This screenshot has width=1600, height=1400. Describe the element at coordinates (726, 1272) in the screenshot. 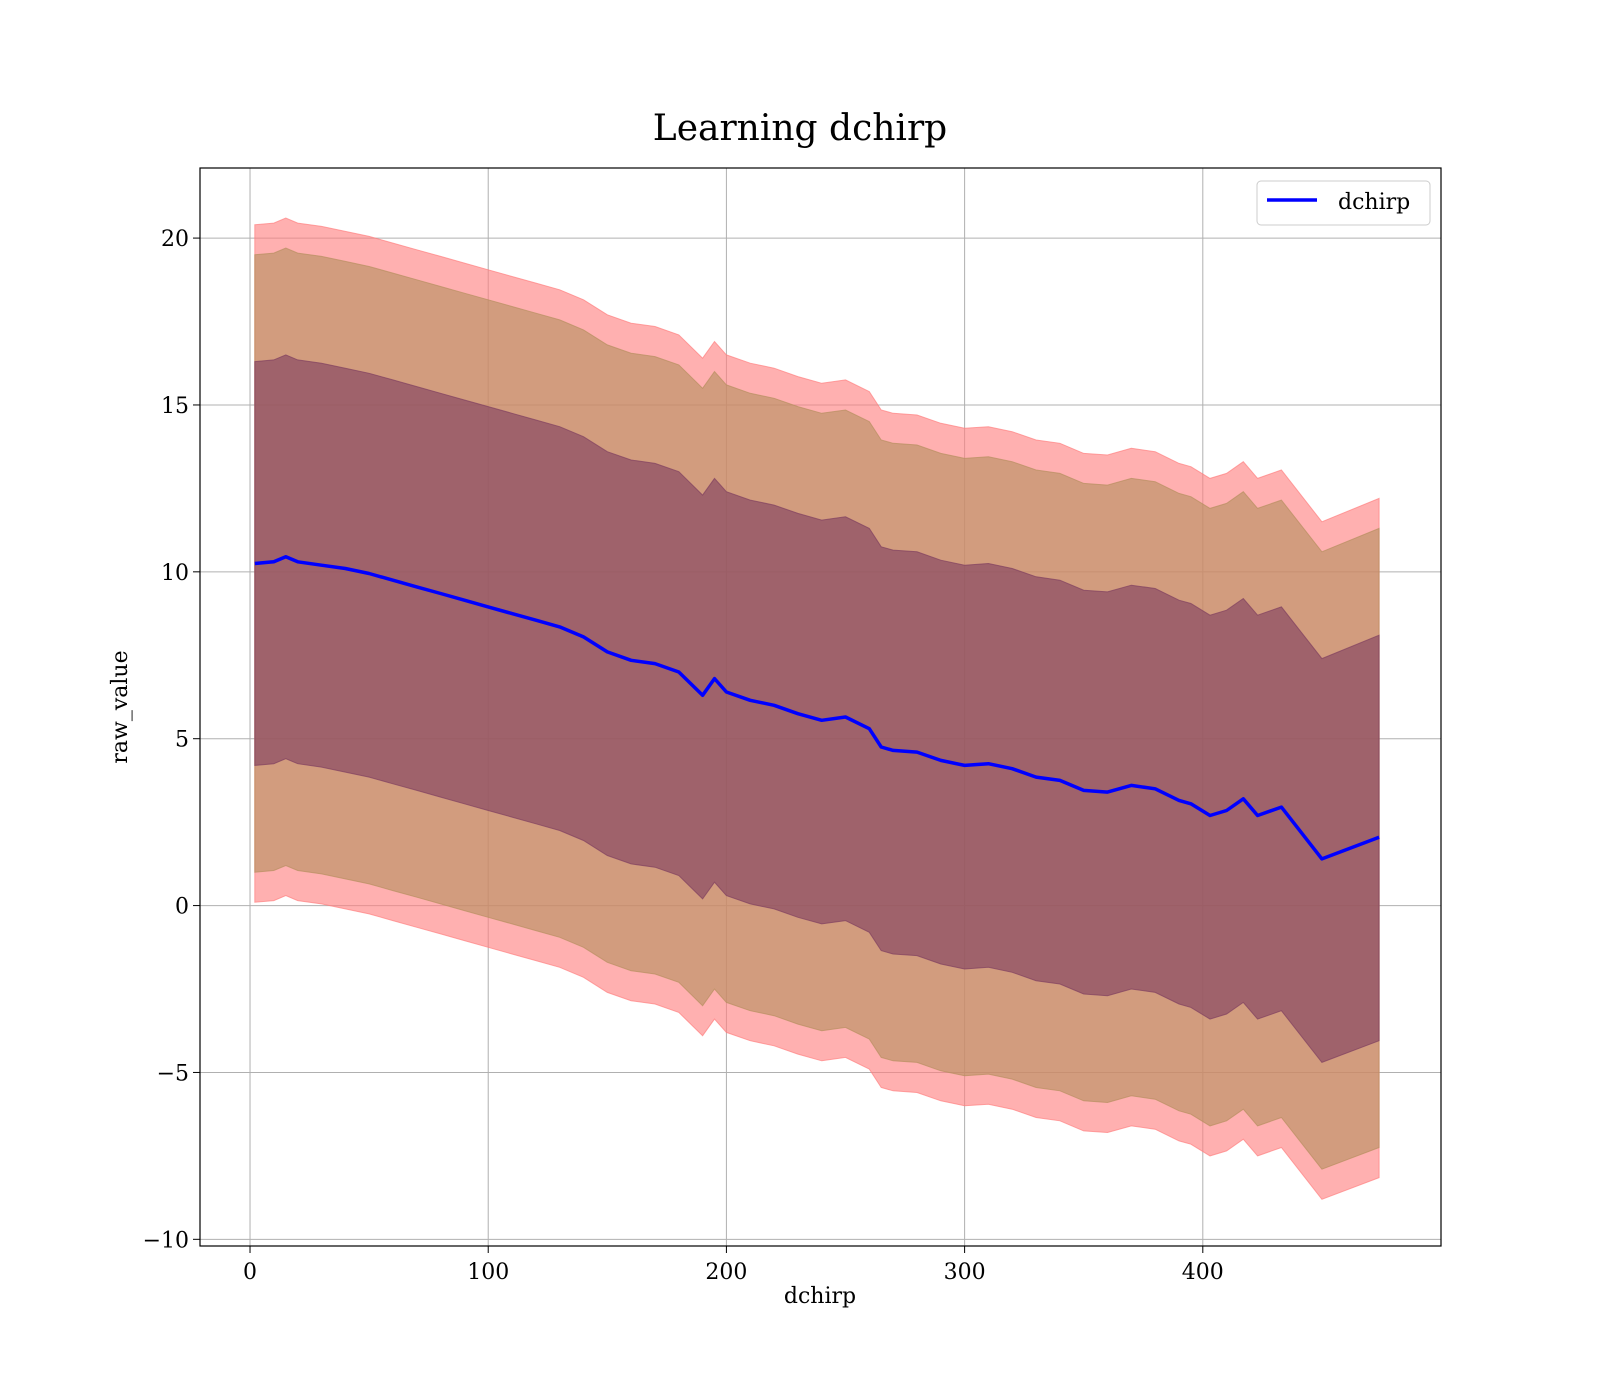

I see `x-tick-label: 200` at that location.